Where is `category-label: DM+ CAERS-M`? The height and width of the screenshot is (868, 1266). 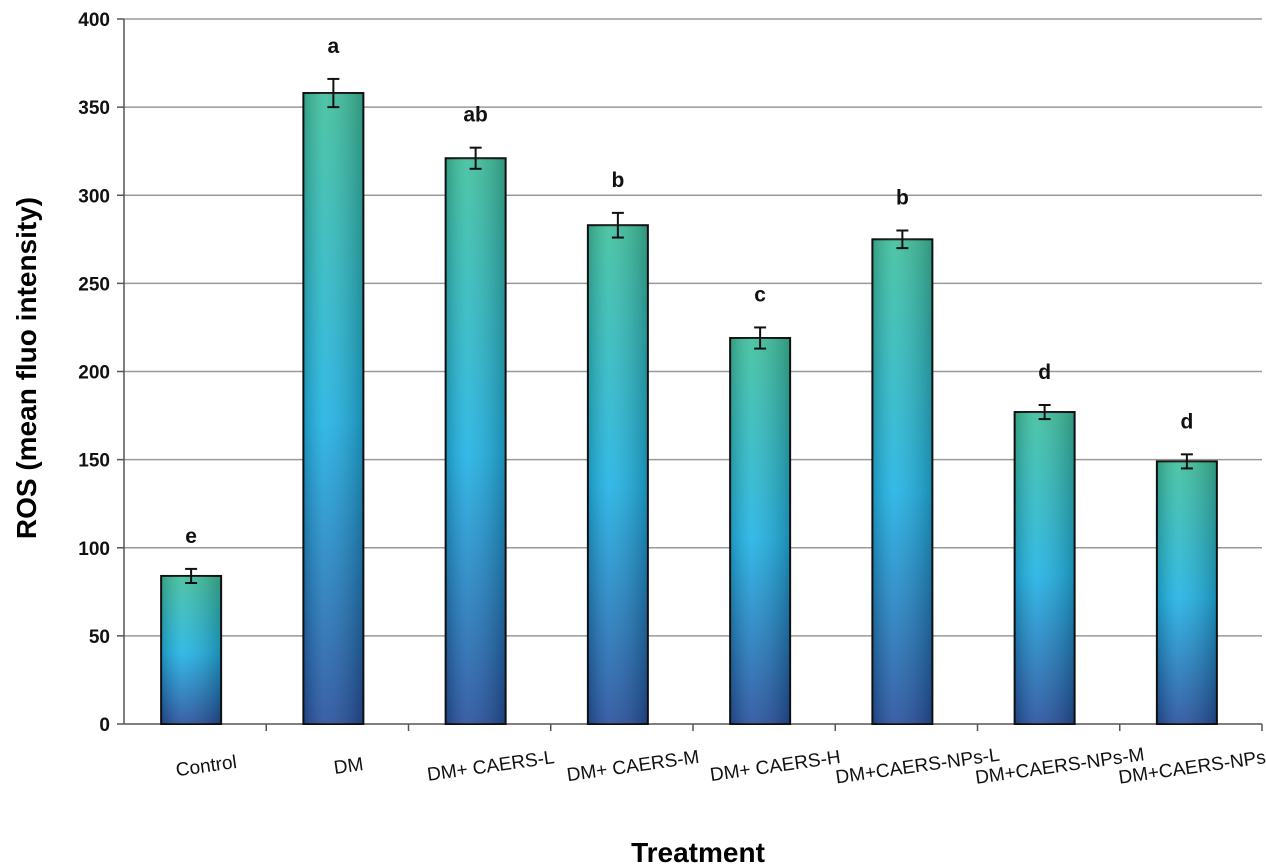 category-label: DM+ CAERS-M is located at coordinates (633, 766).